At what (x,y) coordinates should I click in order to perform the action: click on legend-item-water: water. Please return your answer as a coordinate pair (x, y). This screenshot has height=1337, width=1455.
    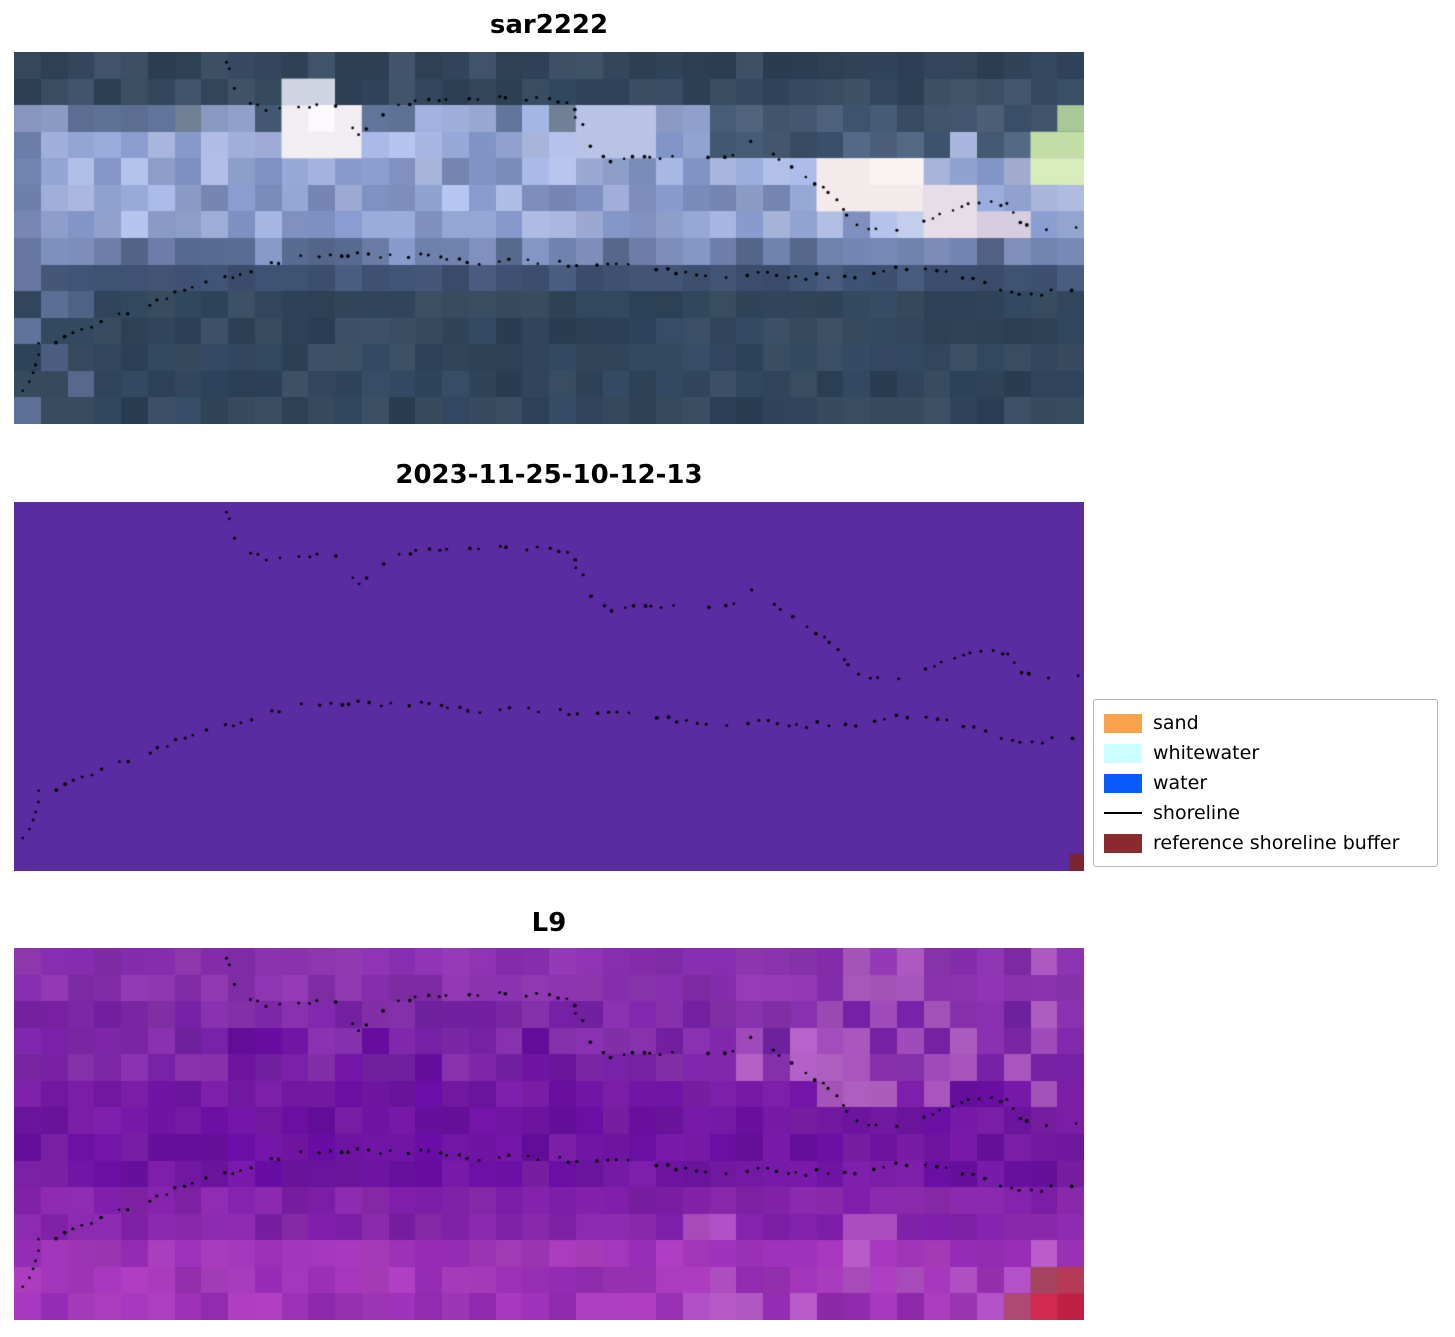
    Looking at the image, I should click on (1265, 783).